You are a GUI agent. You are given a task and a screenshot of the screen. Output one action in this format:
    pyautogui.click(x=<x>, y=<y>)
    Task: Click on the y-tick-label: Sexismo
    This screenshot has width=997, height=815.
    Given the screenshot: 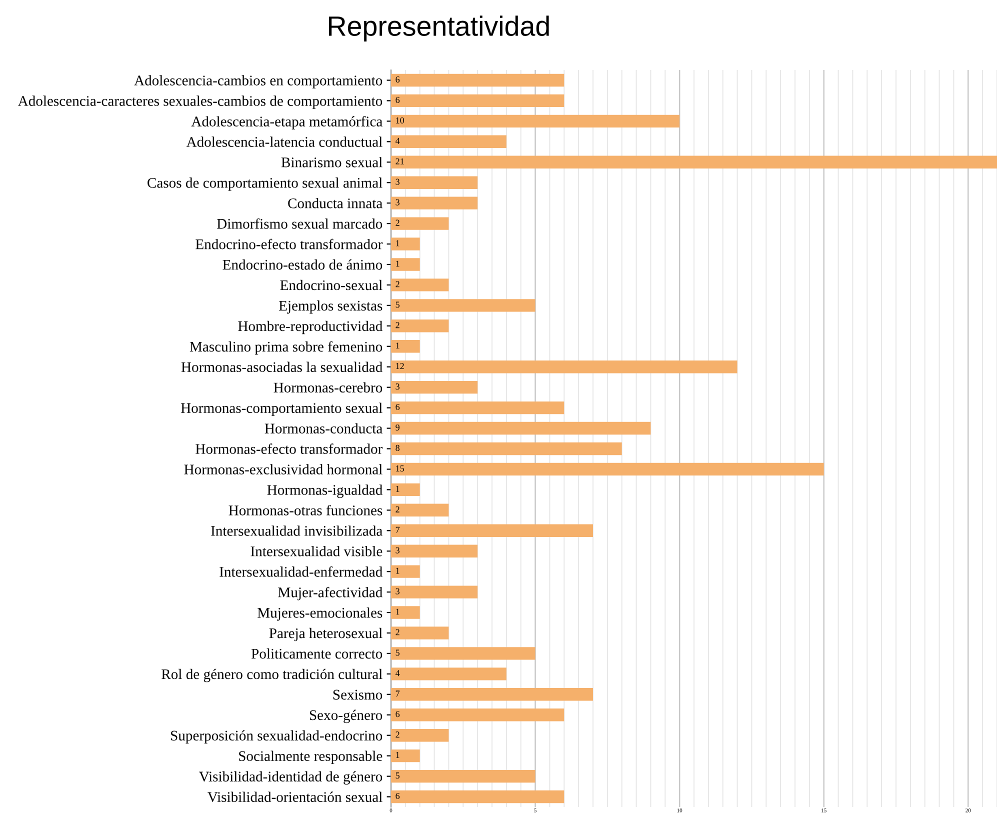 What is the action you would take?
    pyautogui.click(x=357, y=695)
    